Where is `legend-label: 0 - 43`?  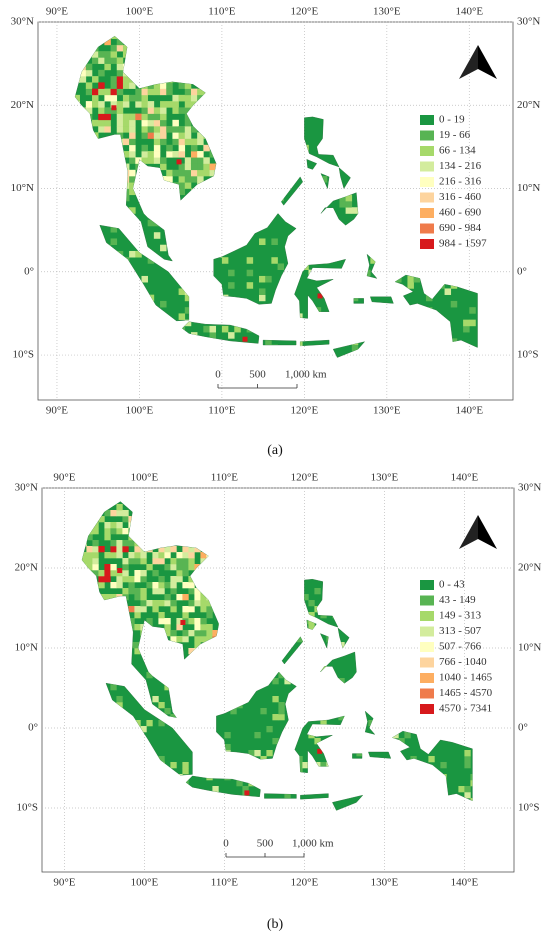
legend-label: 0 - 43 is located at coordinates (452, 585).